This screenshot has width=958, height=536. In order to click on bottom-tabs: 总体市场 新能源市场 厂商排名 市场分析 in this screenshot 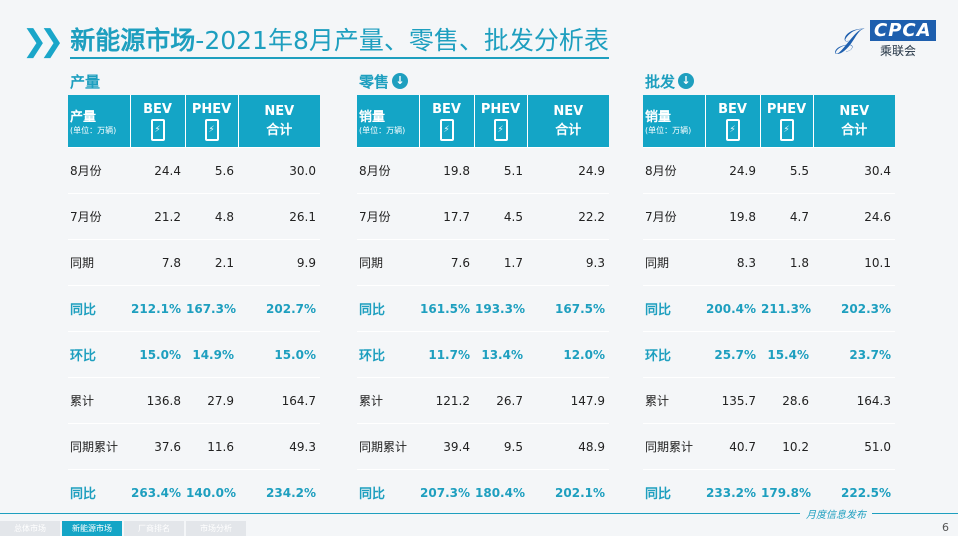, I will do `click(124, 528)`.